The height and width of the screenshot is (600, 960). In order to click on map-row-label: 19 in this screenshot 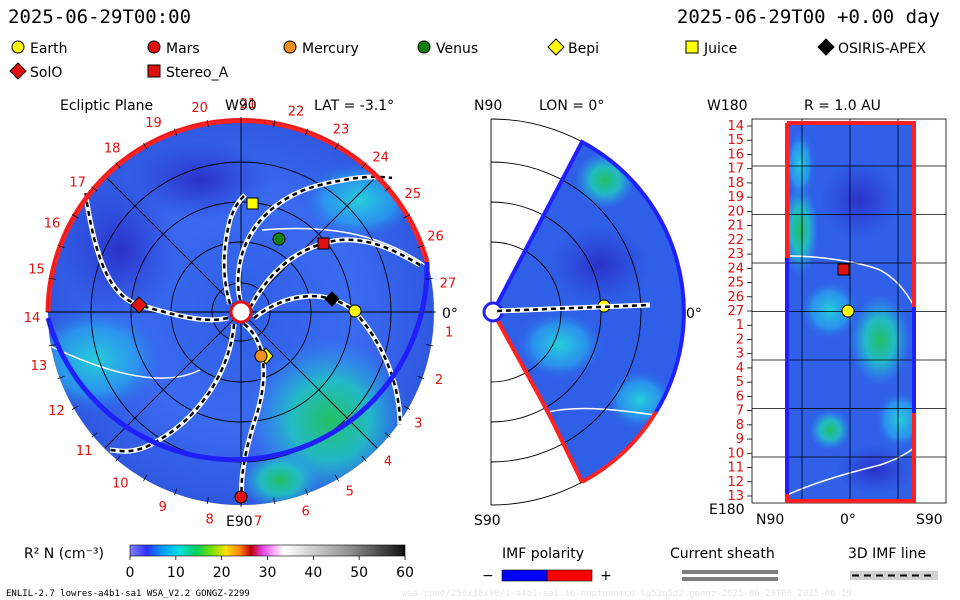, I will do `click(735, 197)`.